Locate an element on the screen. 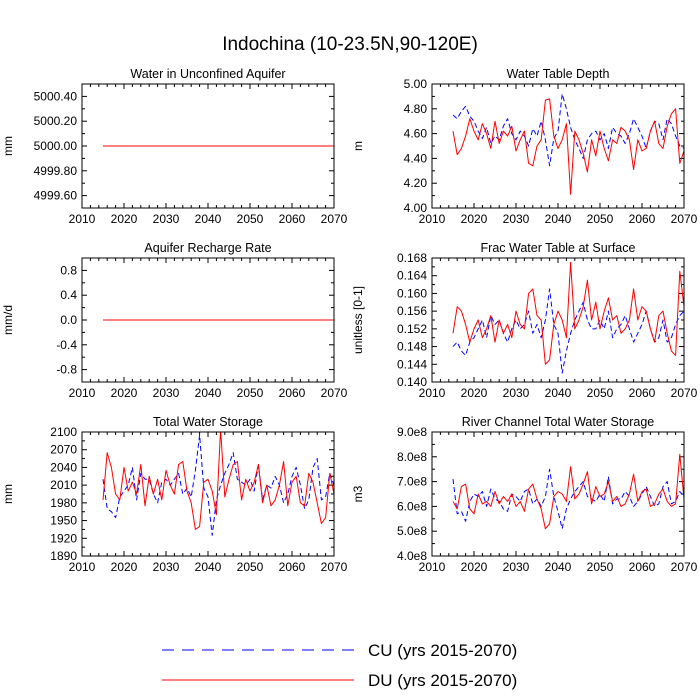 This screenshot has width=700, height=700. river-storage-xtick-label: 2050 is located at coordinates (600, 567).